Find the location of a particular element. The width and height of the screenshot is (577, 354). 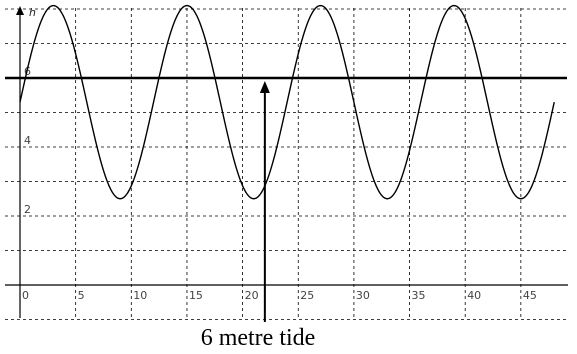

y-tick-label: 4 is located at coordinates (27, 140).